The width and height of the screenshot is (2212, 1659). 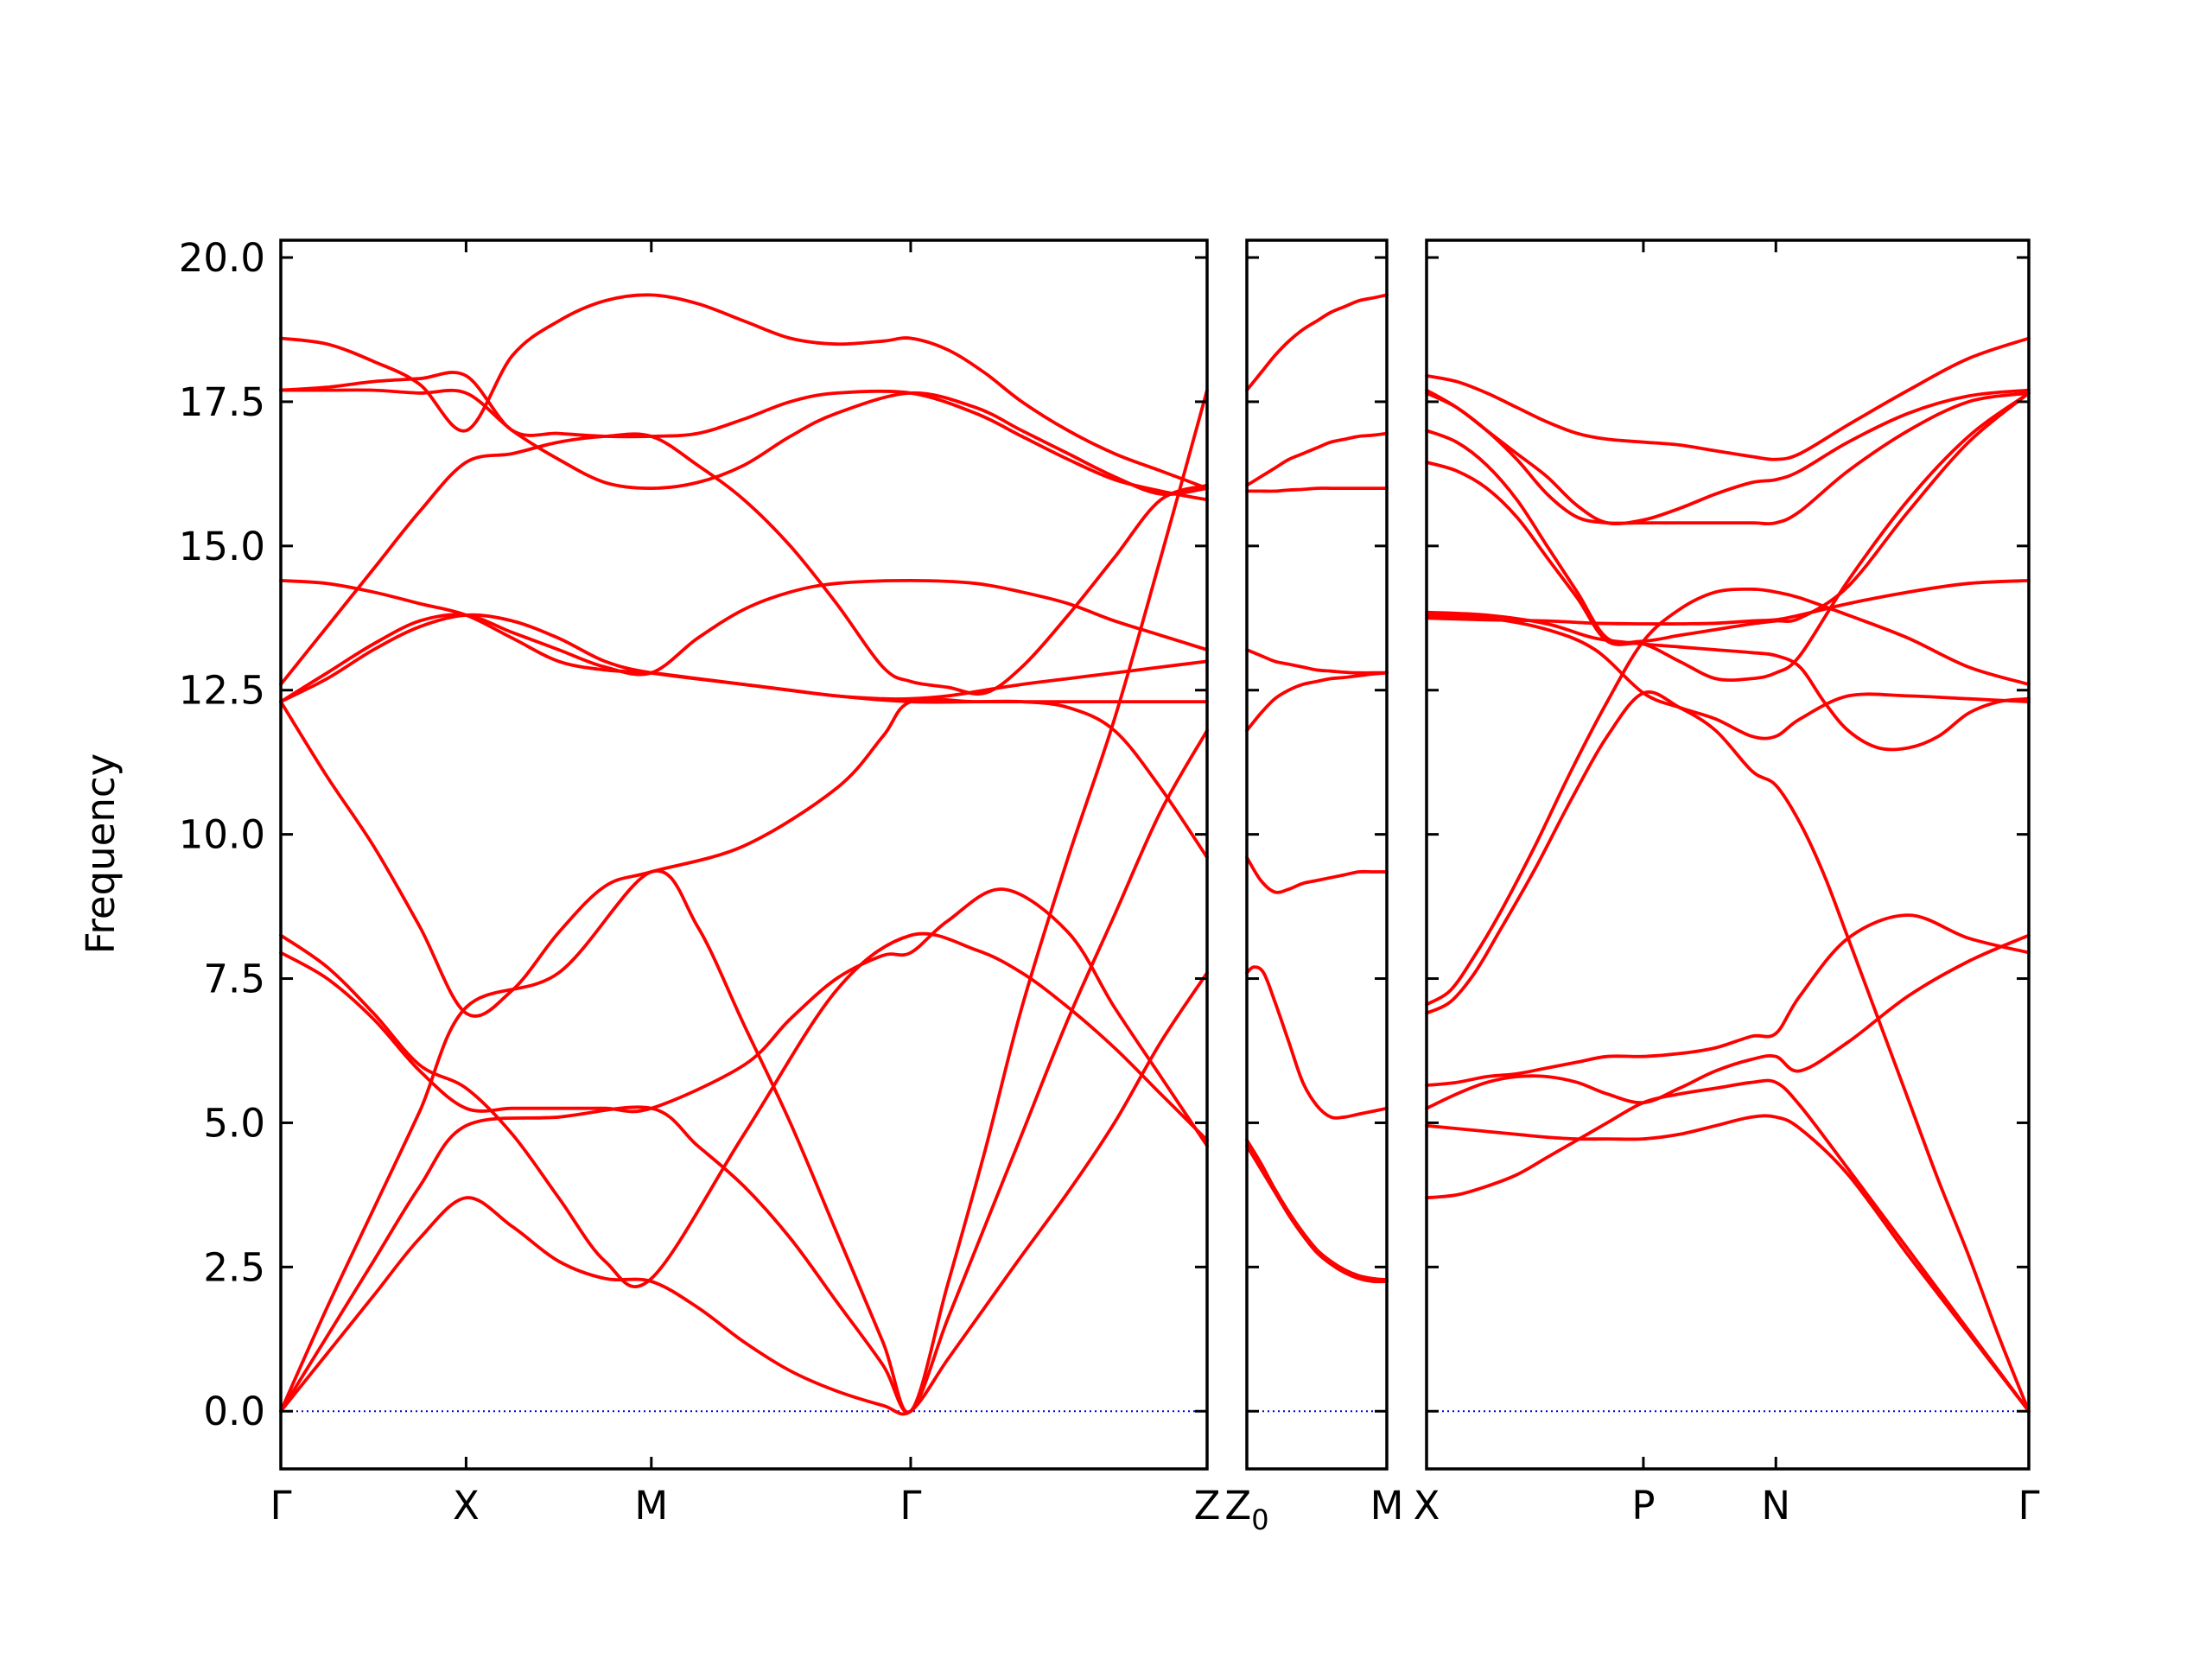 What do you see at coordinates (234, 1123) in the screenshot?
I see `y-tick-label: 5.0` at bounding box center [234, 1123].